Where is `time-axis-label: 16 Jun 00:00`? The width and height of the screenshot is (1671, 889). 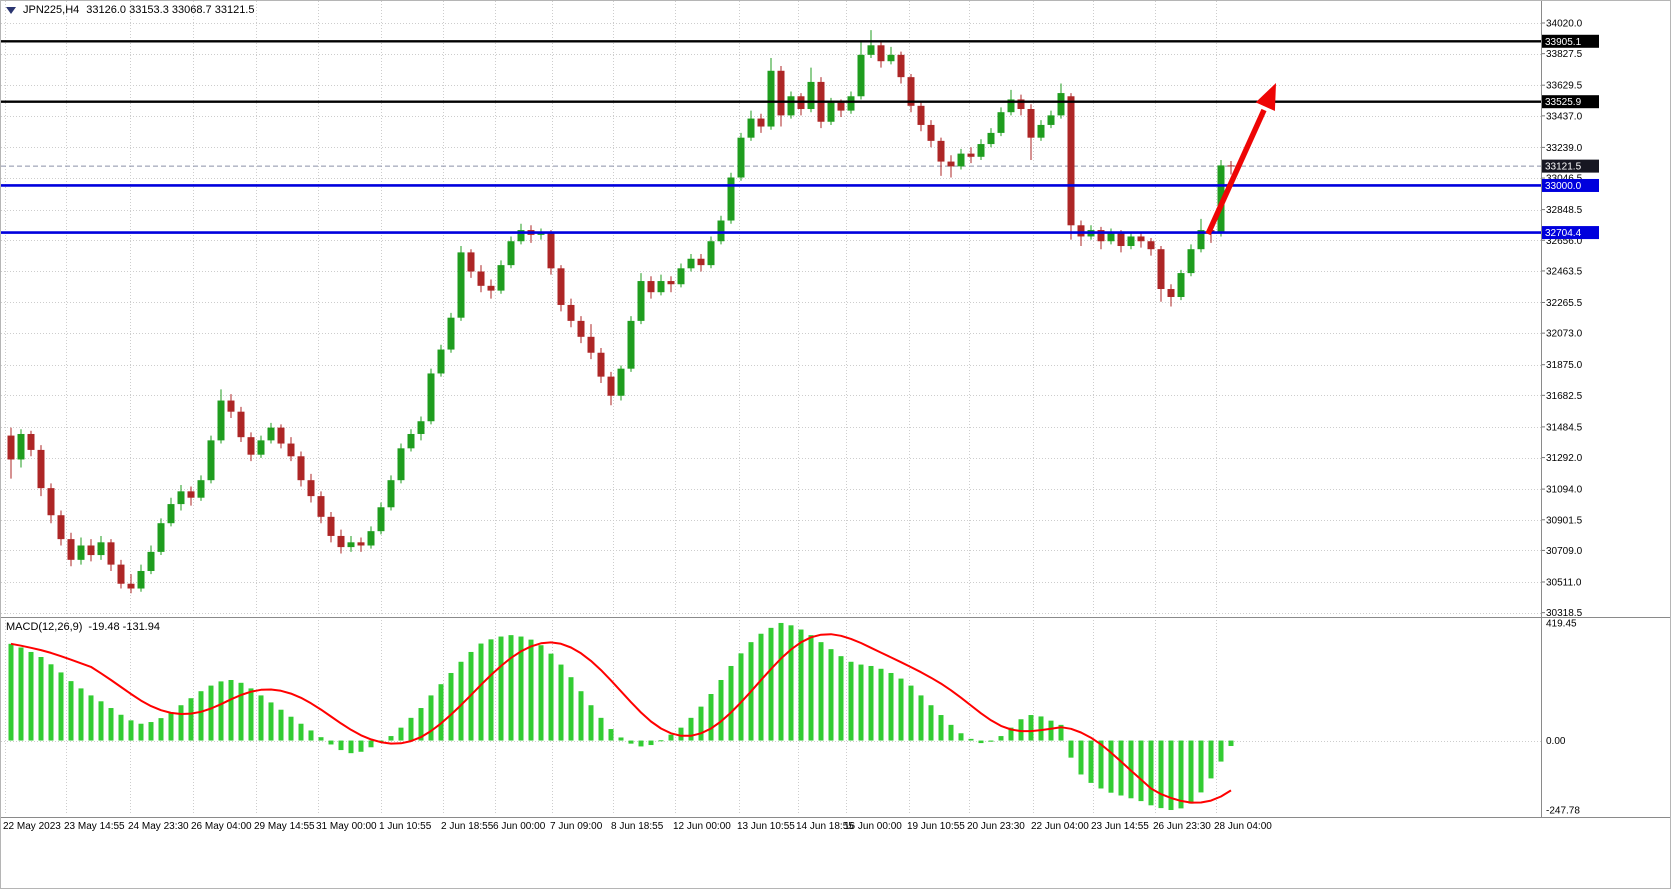 time-axis-label: 16 Jun 00:00 is located at coordinates (873, 826).